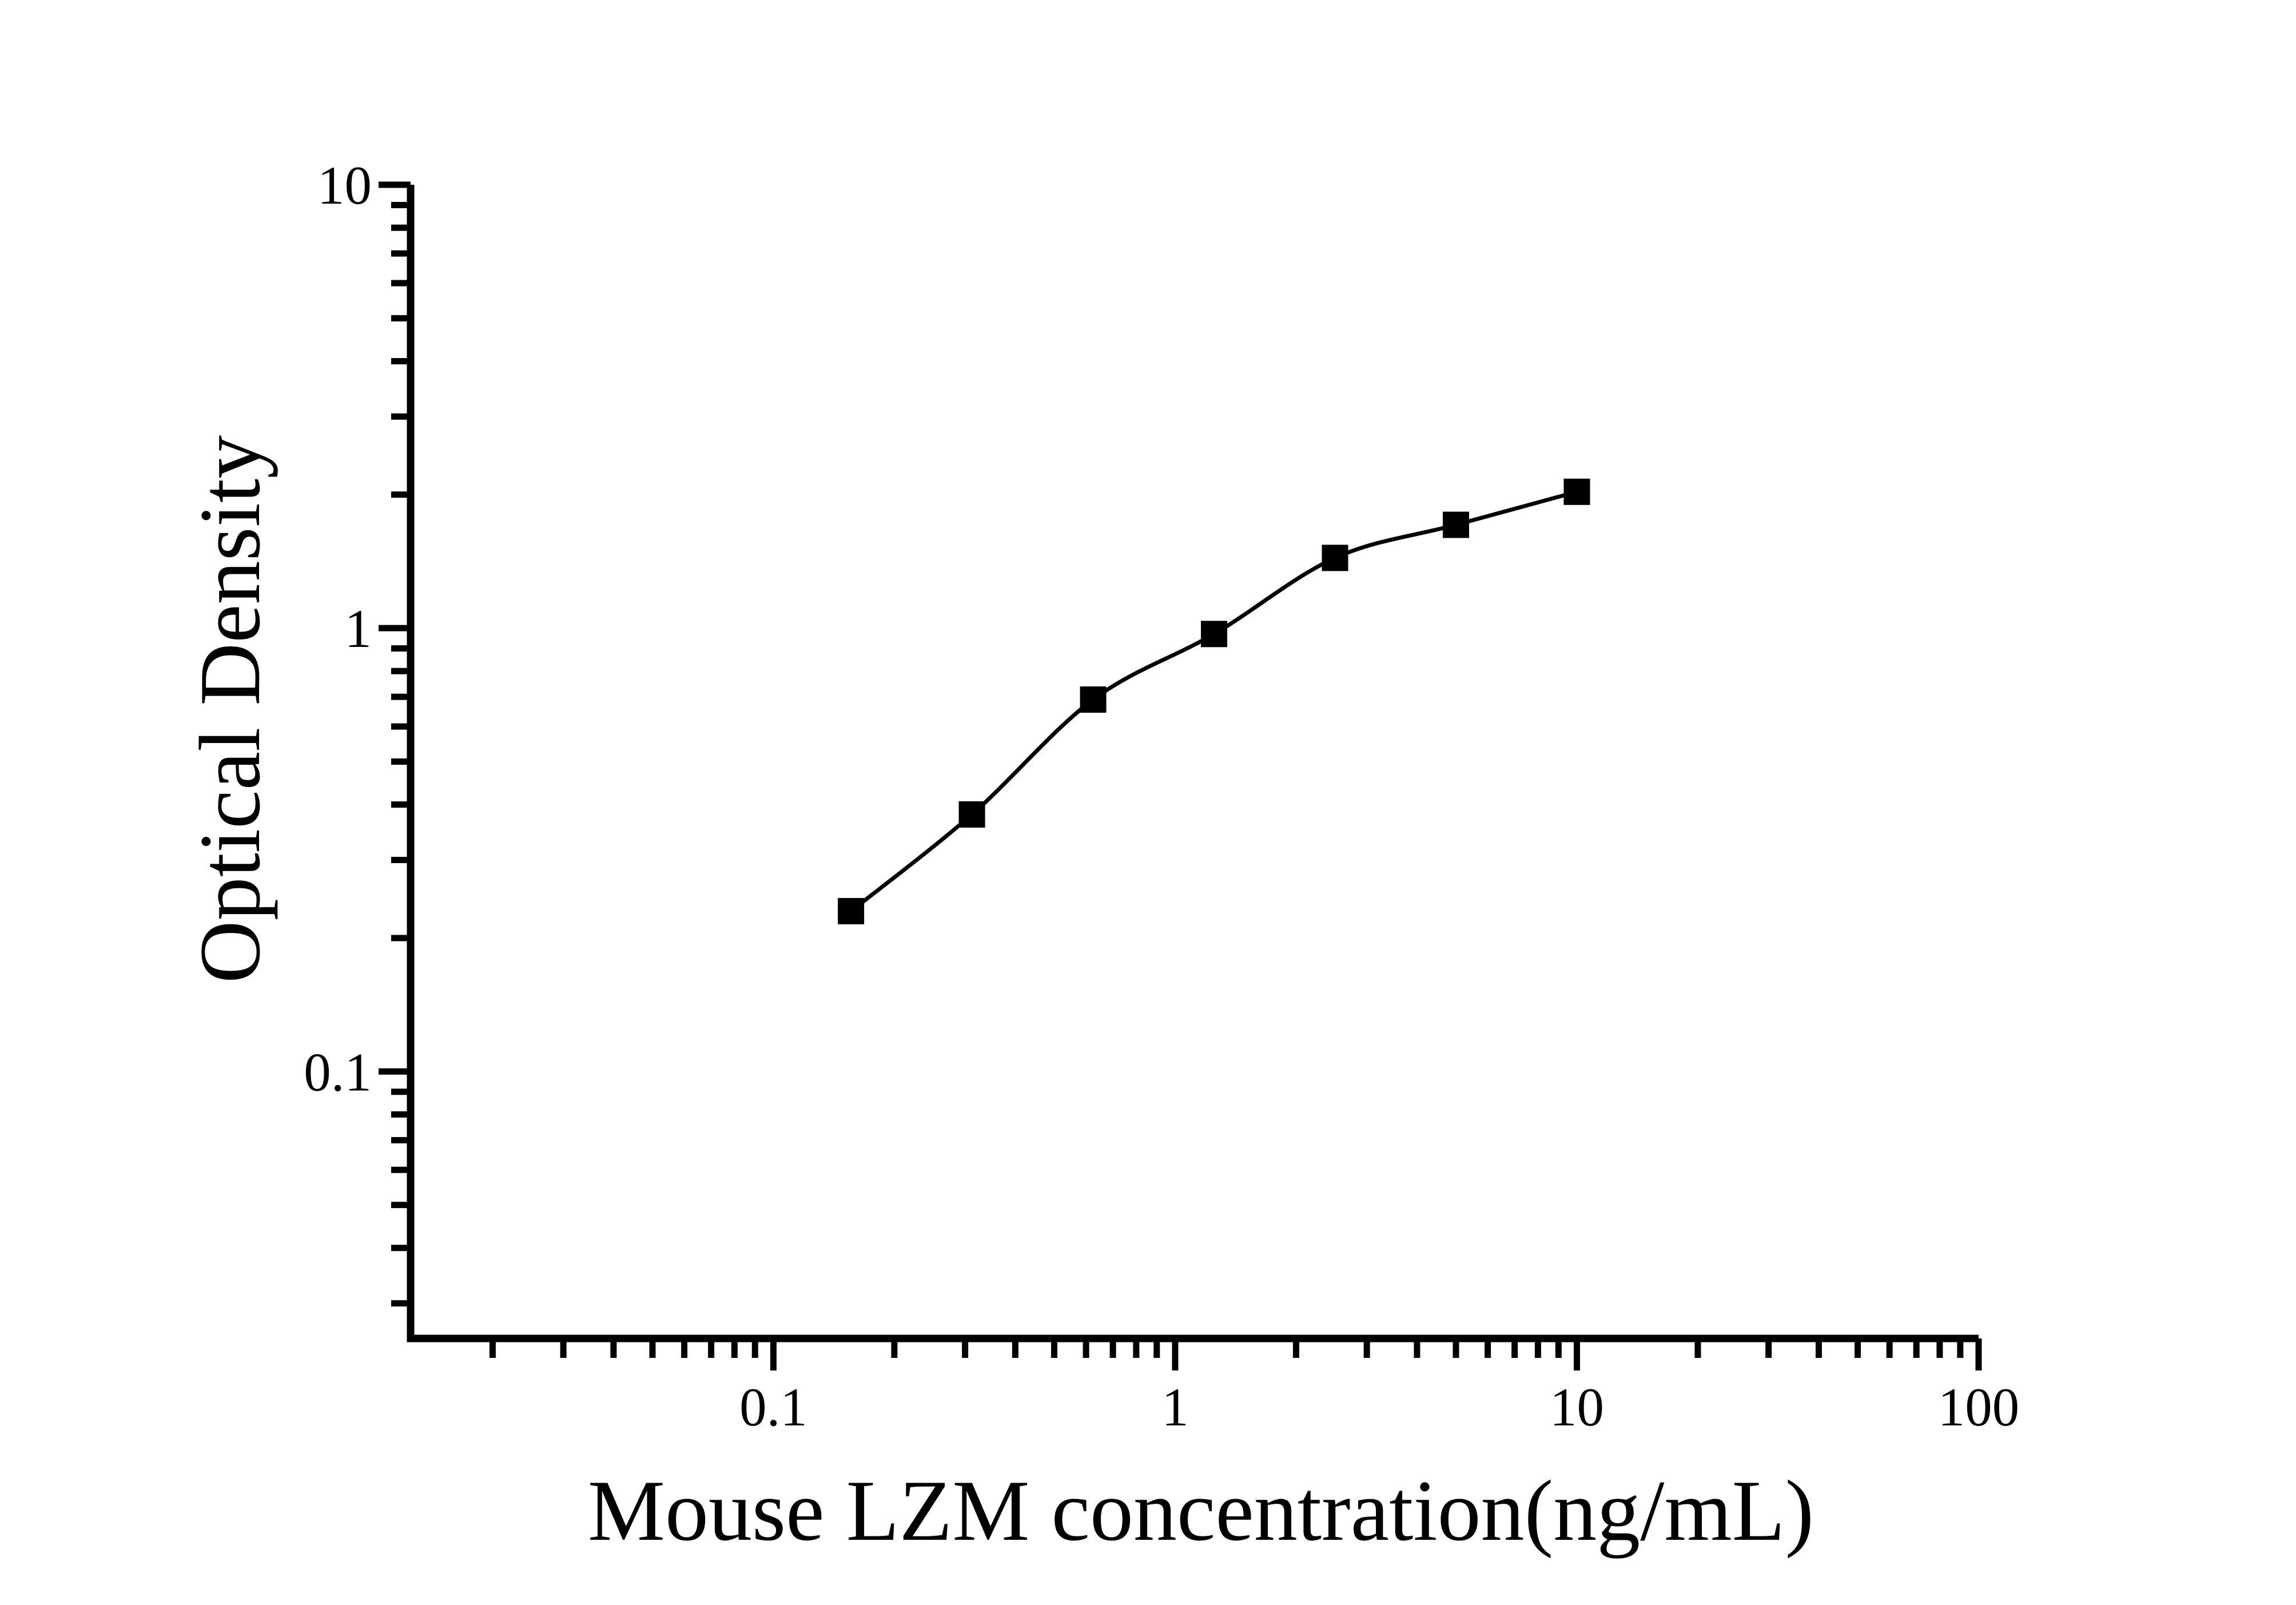  Describe the element at coordinates (359, 628) in the screenshot. I see `y-tick-label: 1` at that location.